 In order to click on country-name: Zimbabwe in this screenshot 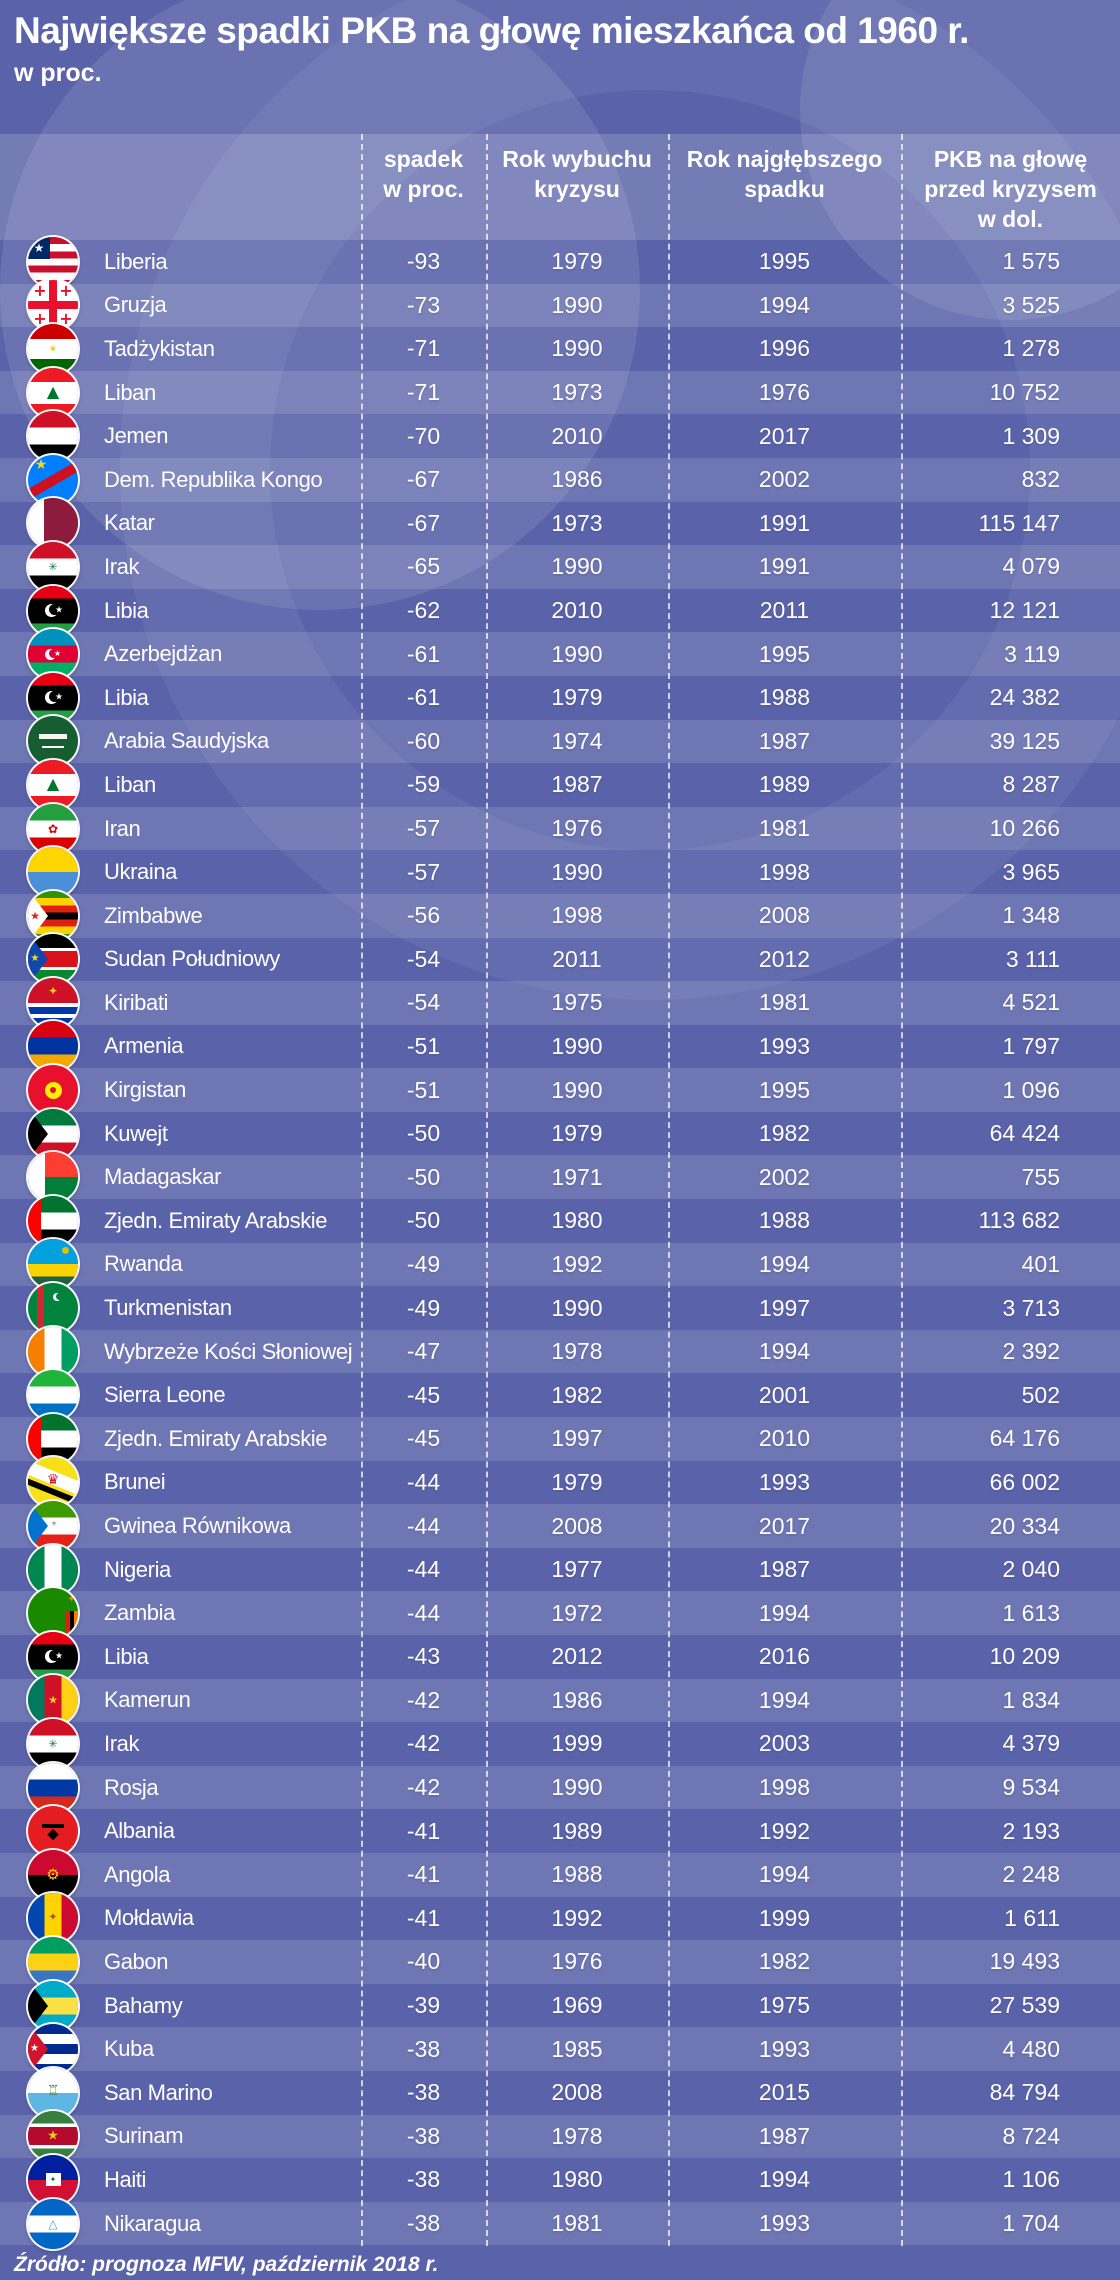, I will do `click(153, 915)`.